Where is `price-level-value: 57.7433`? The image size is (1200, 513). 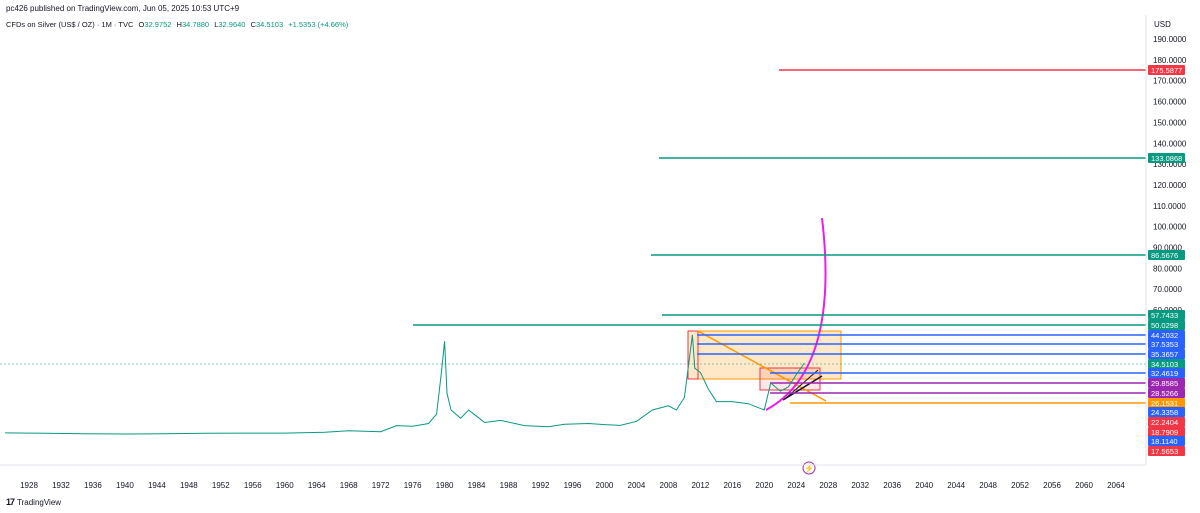 price-level-value: 57.7433 is located at coordinates (1164, 315).